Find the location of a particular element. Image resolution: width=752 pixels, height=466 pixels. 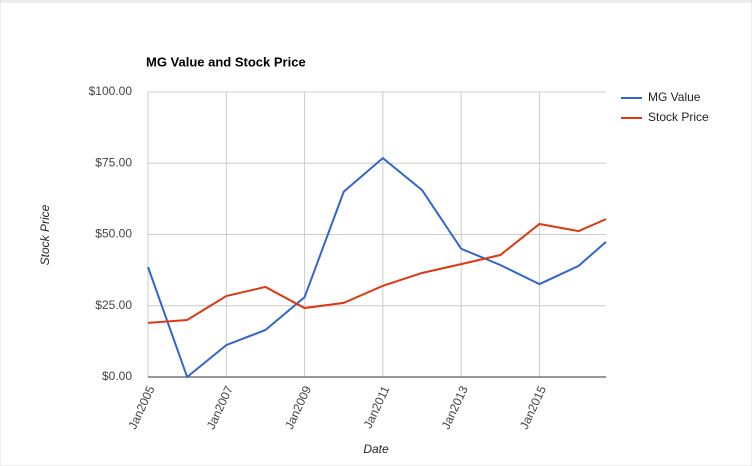

series-line is located at coordinates (377, 271).